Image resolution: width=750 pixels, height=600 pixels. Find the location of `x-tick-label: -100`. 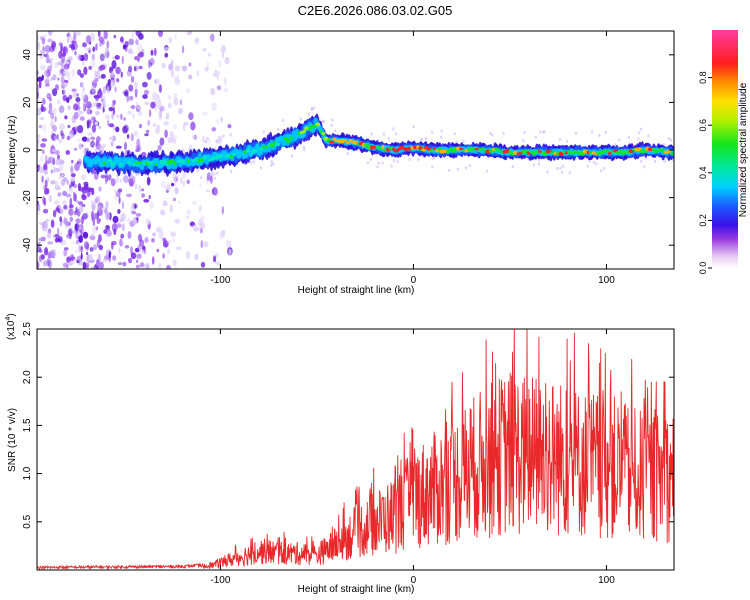

x-tick-label: -100 is located at coordinates (220, 580).